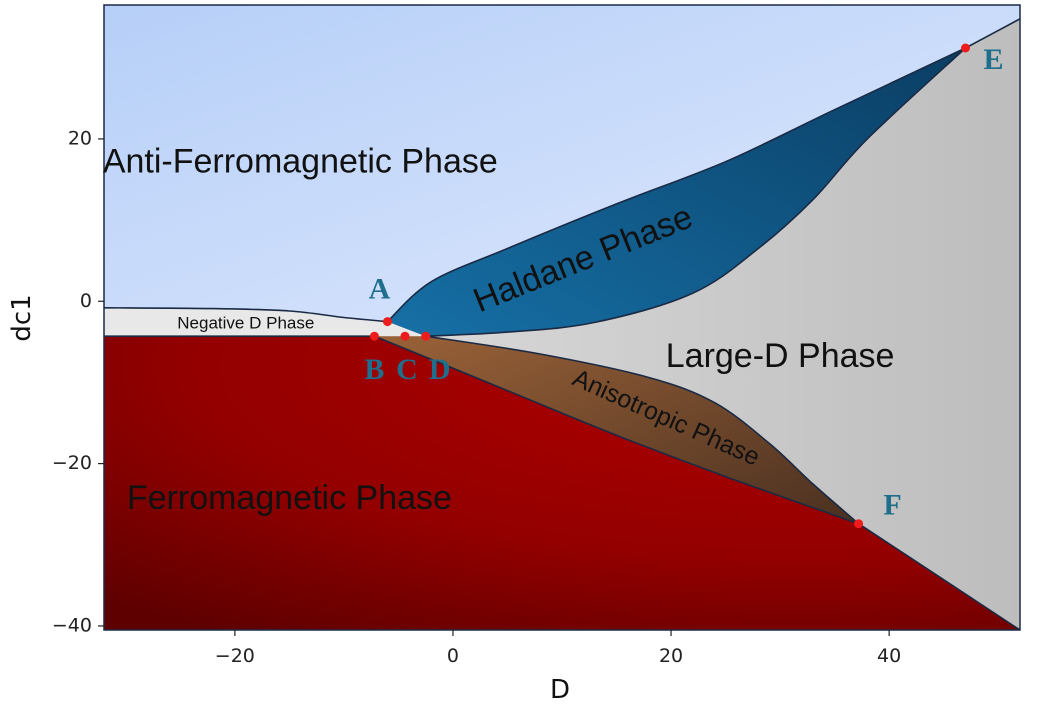 The width and height of the screenshot is (1044, 705). Describe the element at coordinates (558, 648) in the screenshot. I see `x-axis-ticks: −20 0 20 40` at that location.